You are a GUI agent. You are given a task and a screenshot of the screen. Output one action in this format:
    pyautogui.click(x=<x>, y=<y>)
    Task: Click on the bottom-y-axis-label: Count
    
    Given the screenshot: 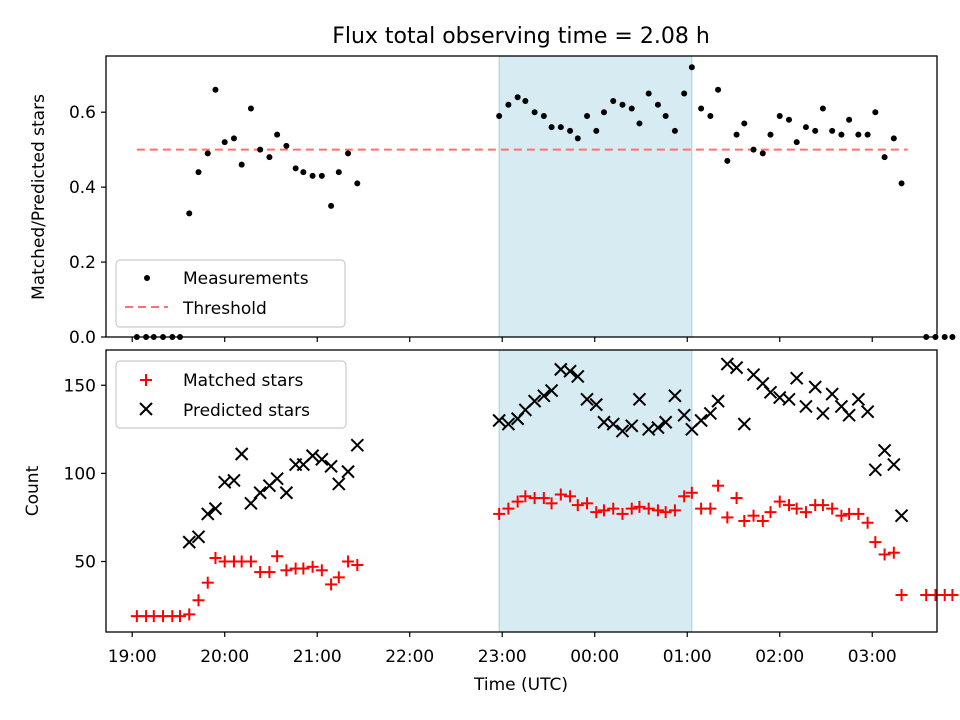 What is the action you would take?
    pyautogui.click(x=33, y=490)
    